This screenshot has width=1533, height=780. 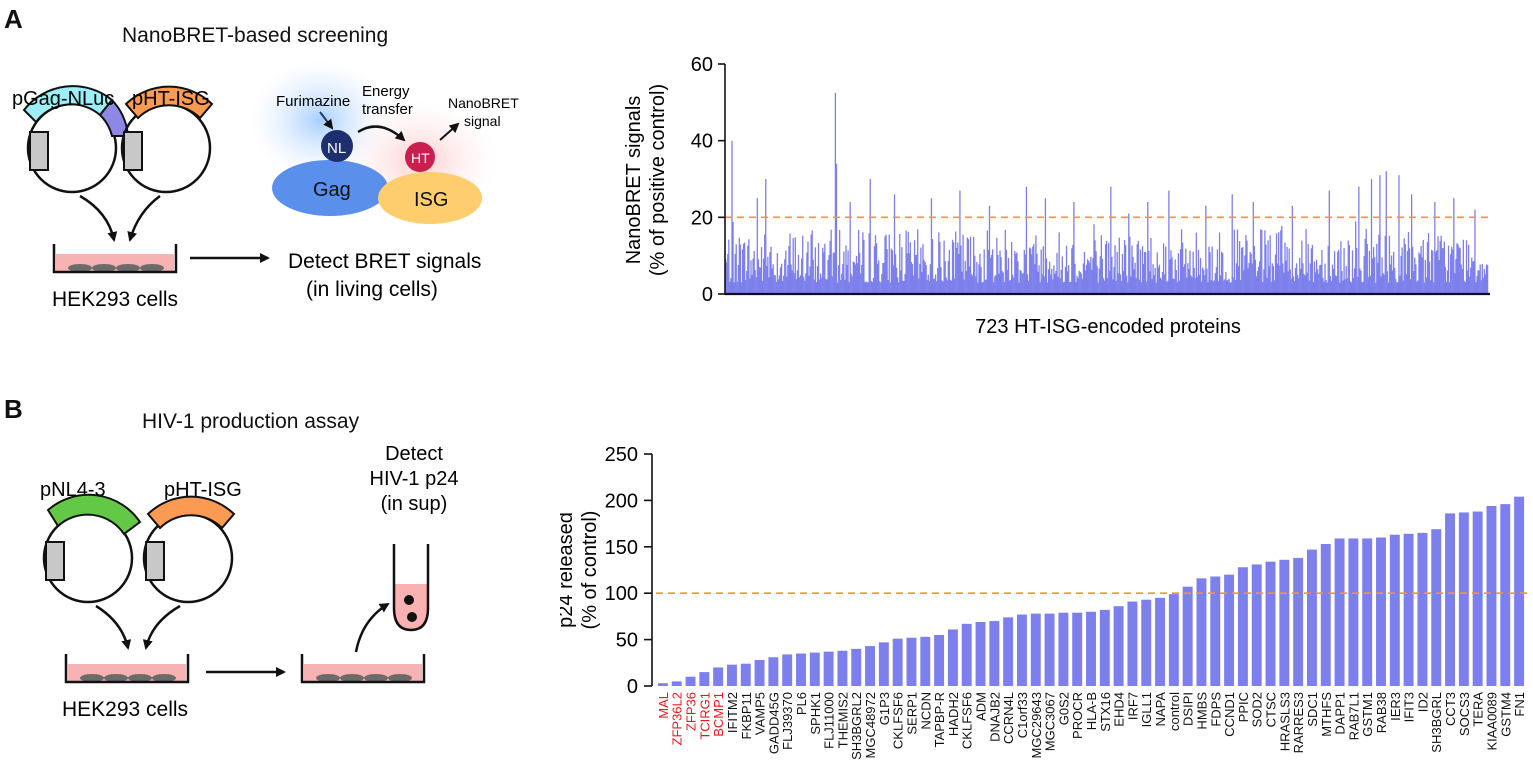 What do you see at coordinates (677, 718) in the screenshot?
I see `p24-category-label: ZFP36L2` at bounding box center [677, 718].